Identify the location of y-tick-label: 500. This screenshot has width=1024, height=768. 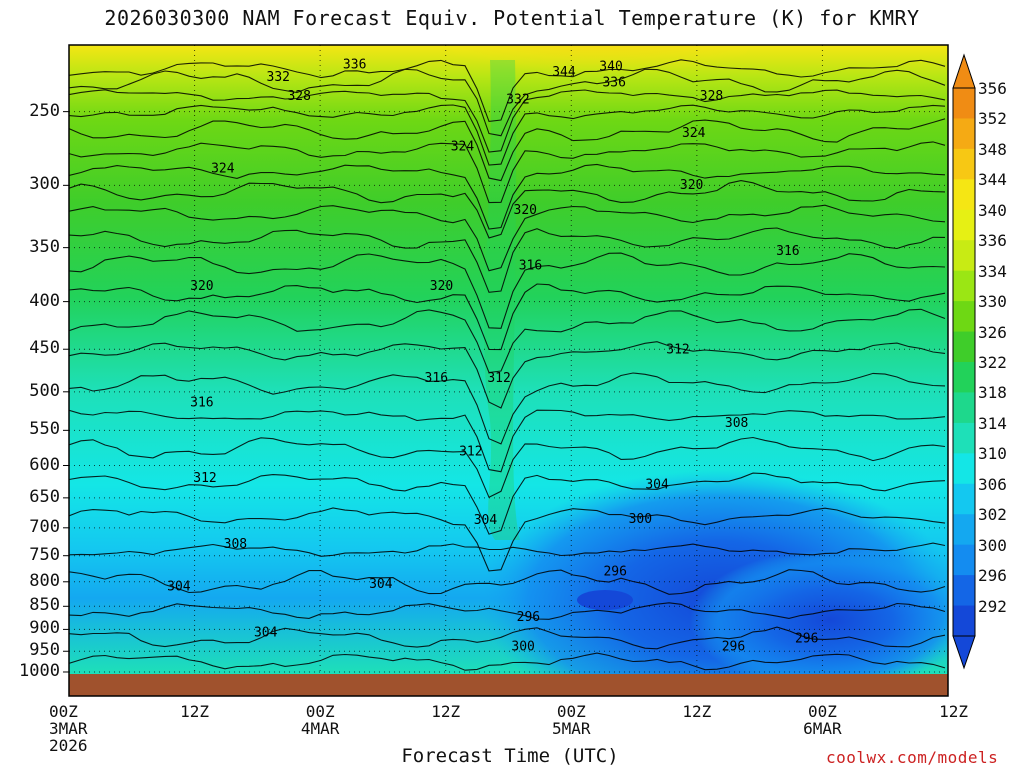
(44, 390).